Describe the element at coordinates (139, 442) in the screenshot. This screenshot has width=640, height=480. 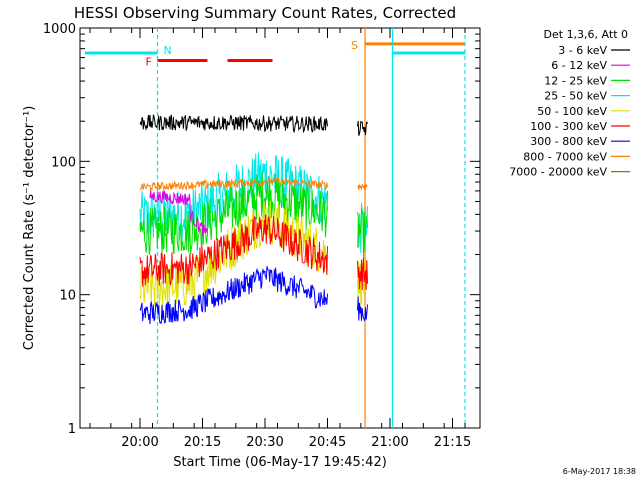
I see `x-tick-label: 20:00` at that location.